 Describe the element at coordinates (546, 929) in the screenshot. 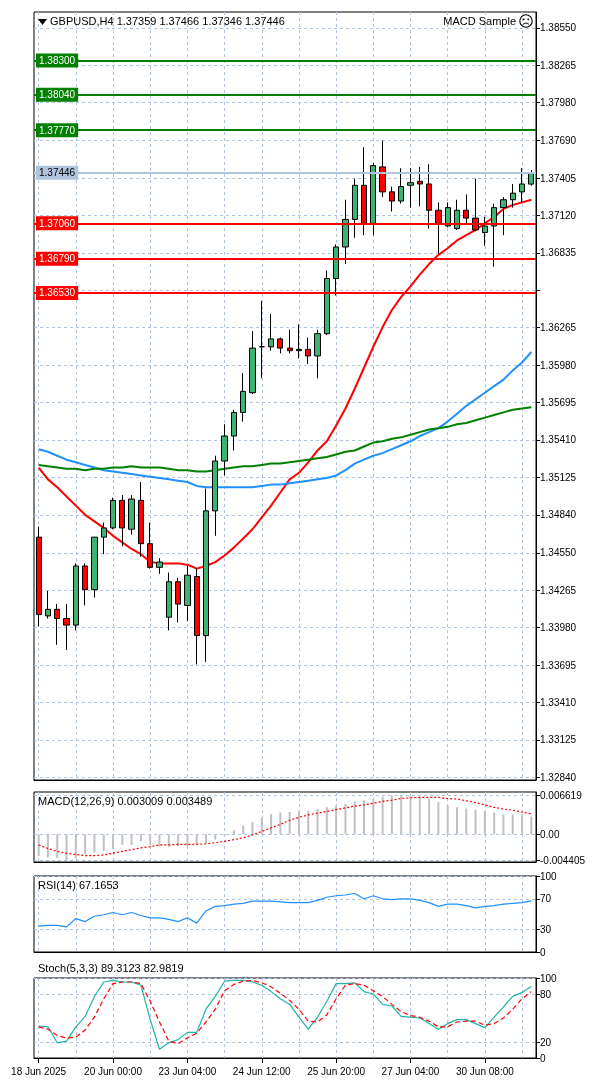

I see `y-tick-label: 30` at that location.